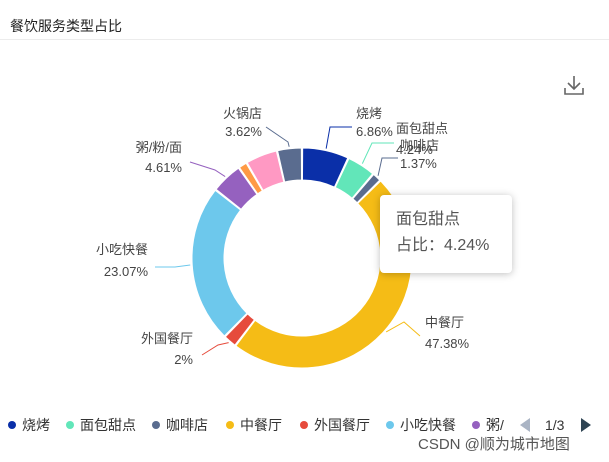  What do you see at coordinates (444, 322) in the screenshot?
I see `slice-label-name: 中餐厅` at bounding box center [444, 322].